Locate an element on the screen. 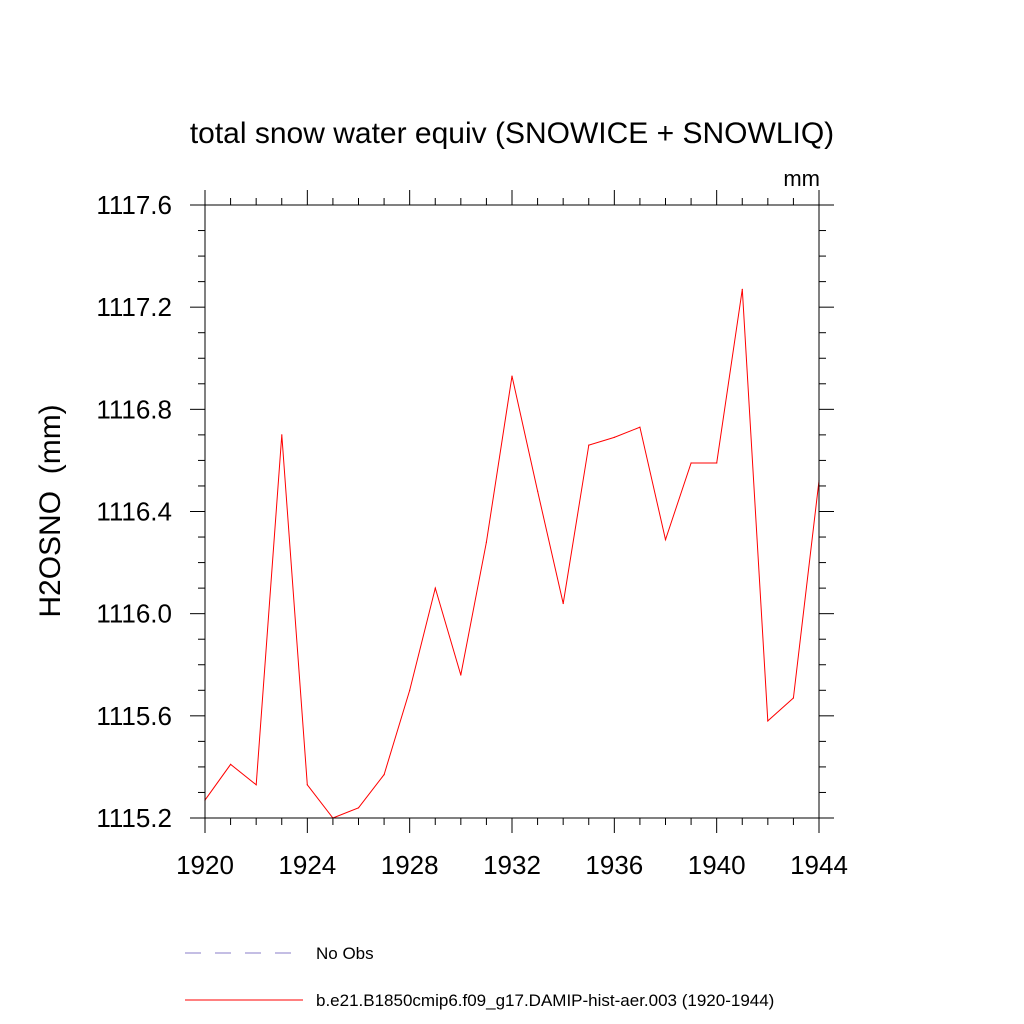  y-tick-label: 1115.2 is located at coordinates (134, 818).